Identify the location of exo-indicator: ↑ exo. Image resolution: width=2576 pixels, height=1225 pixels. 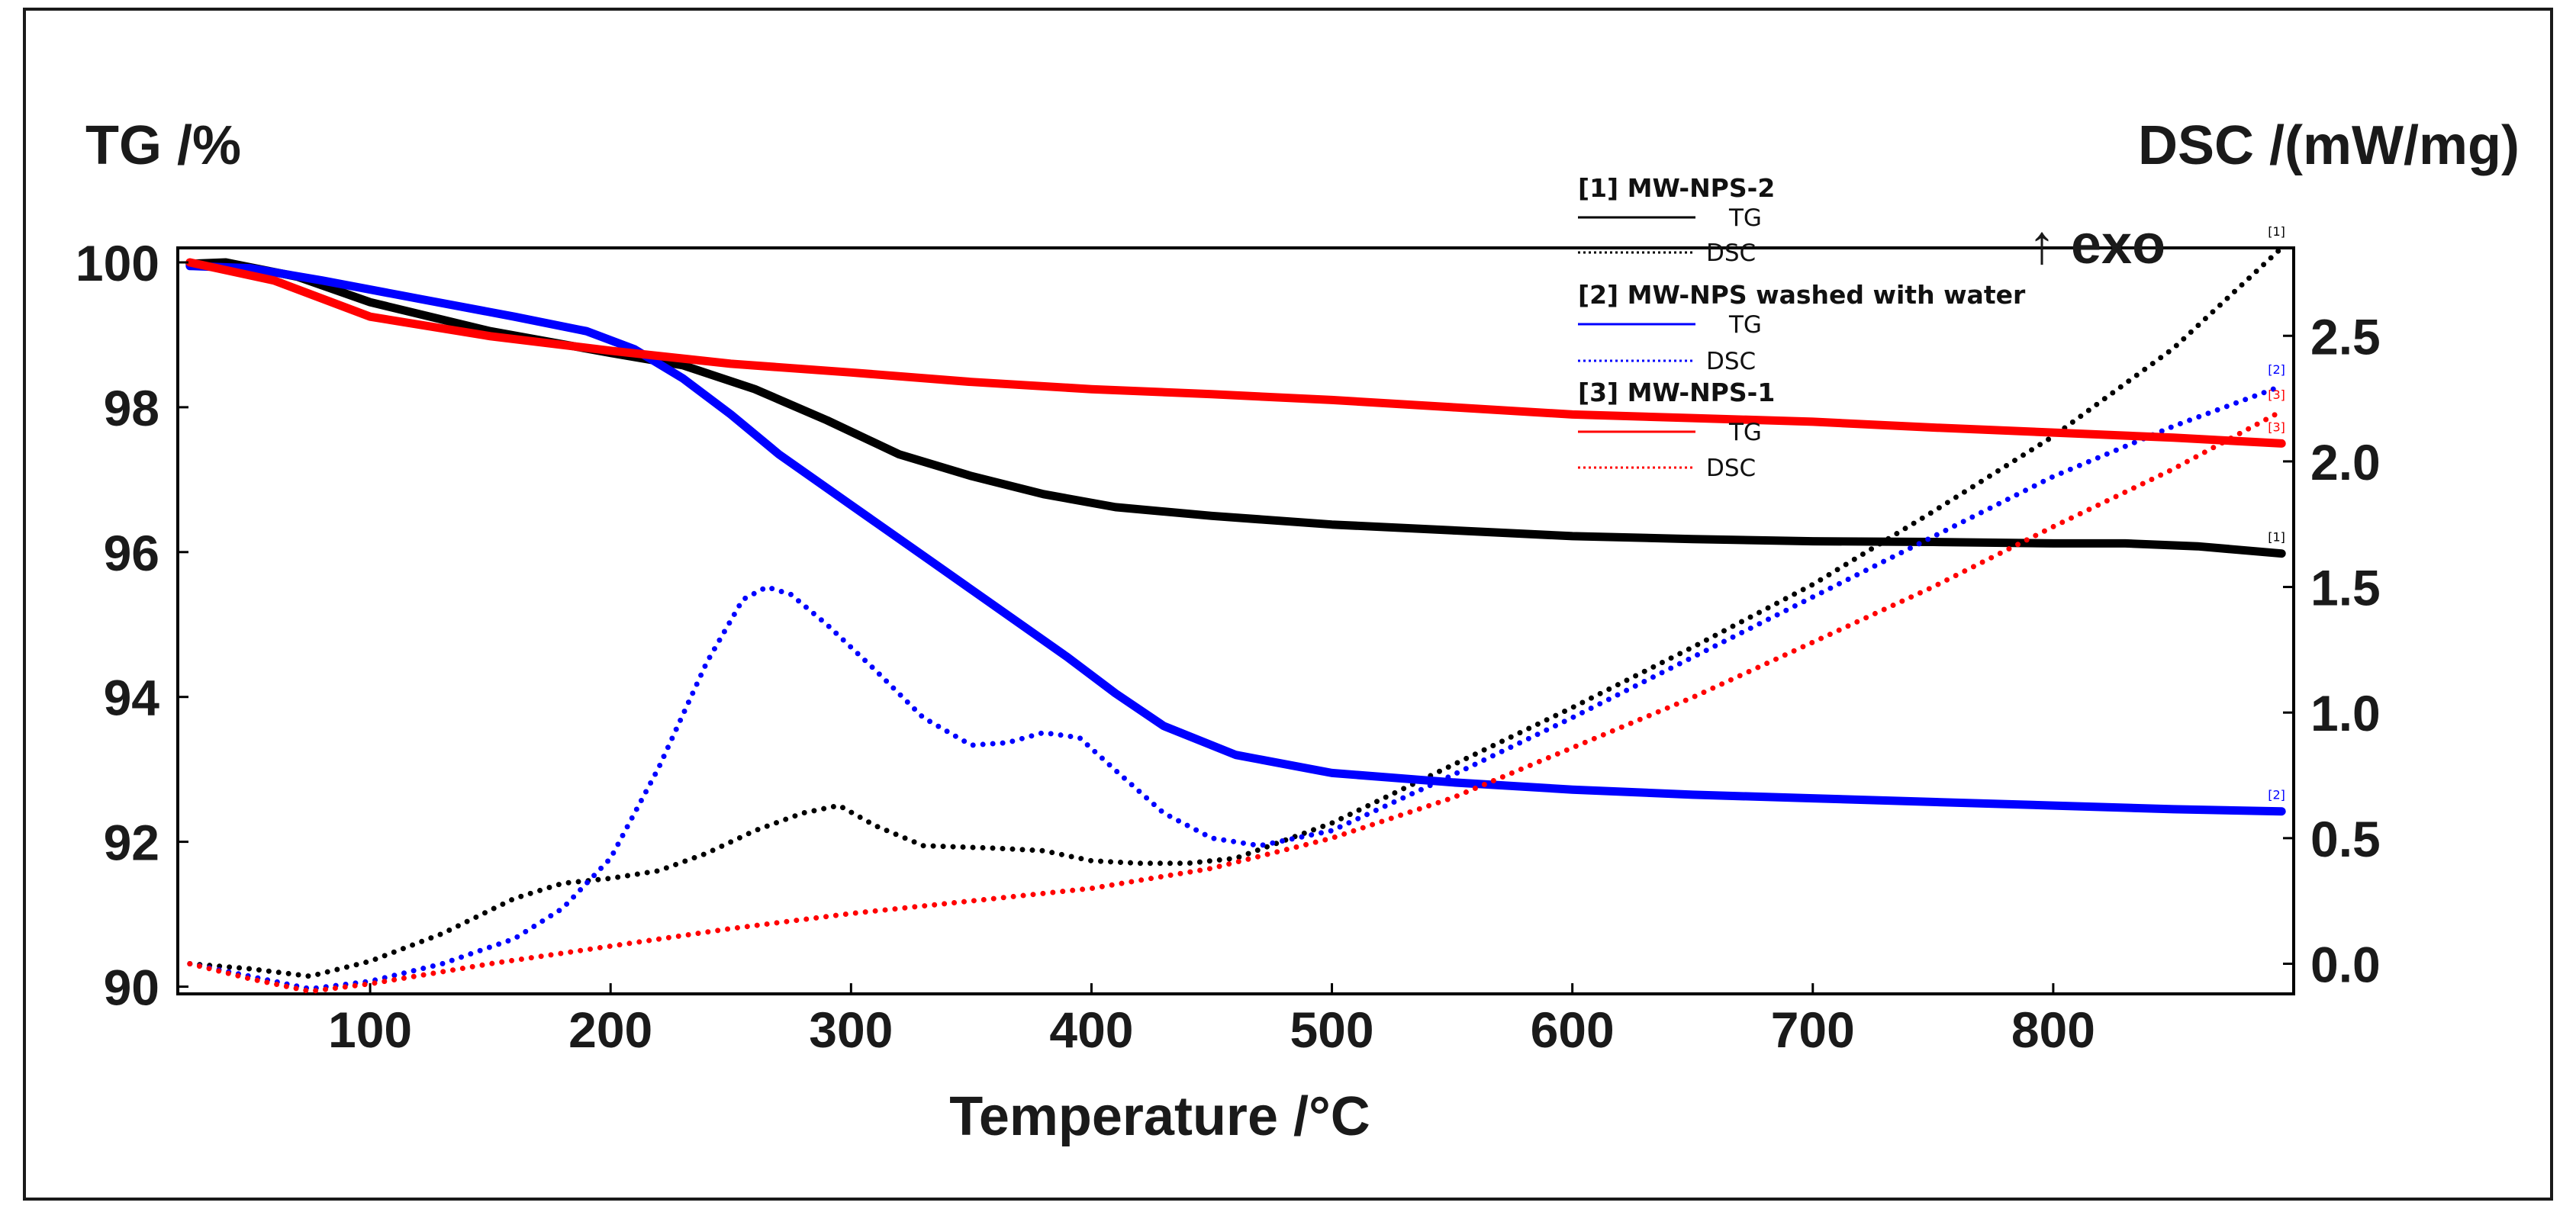
(2096, 245).